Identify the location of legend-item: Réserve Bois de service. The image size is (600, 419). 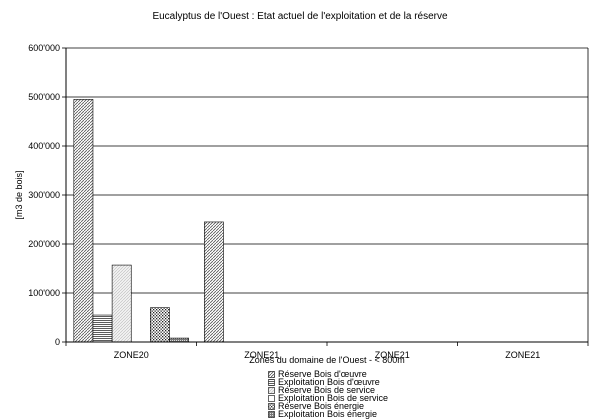
(328, 390).